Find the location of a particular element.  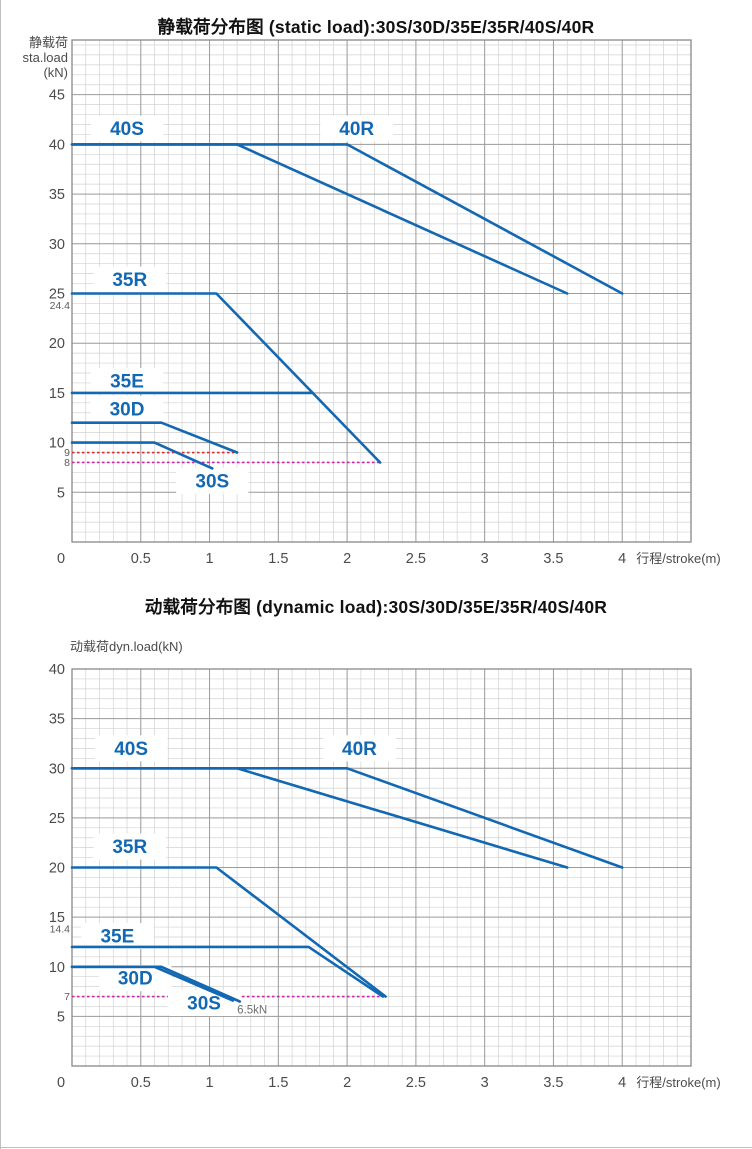

series-label-patch-30S is located at coordinates (212, 480).